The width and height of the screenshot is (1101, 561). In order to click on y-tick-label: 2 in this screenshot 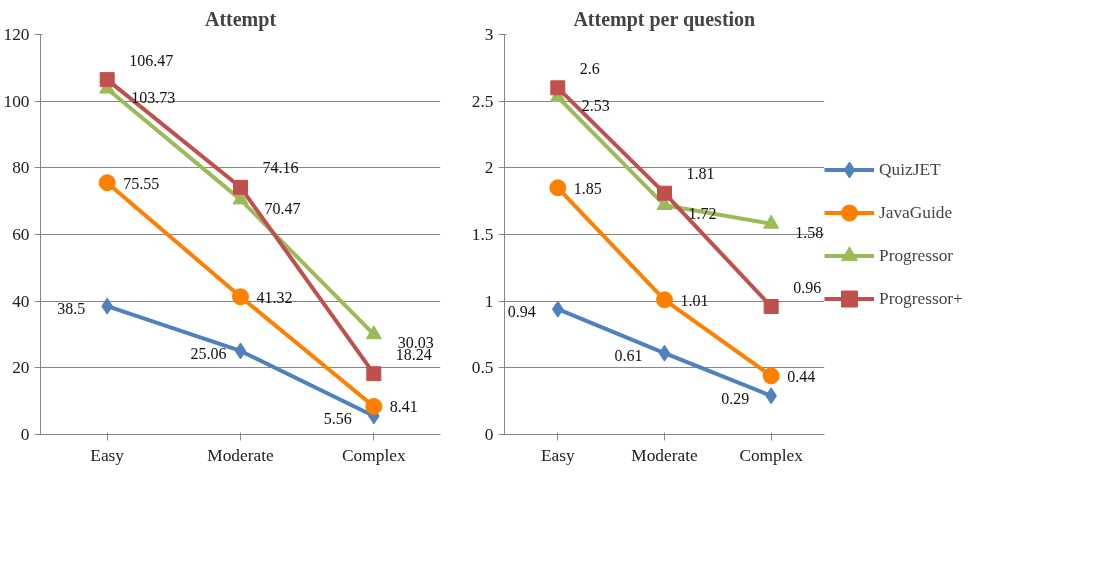, I will do `click(489, 168)`.